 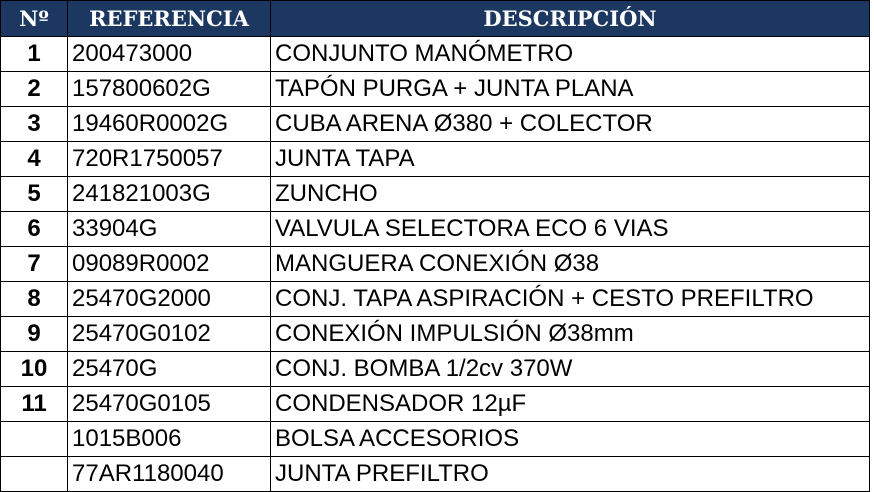 What do you see at coordinates (570, 334) in the screenshot?
I see `row-description: CONEXIÓN IMPULSIÓN Ø38mm` at bounding box center [570, 334].